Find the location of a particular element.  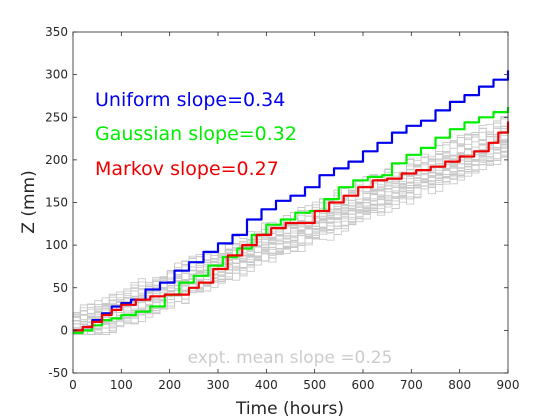

x-tick-label: 100 is located at coordinates (121, 385).